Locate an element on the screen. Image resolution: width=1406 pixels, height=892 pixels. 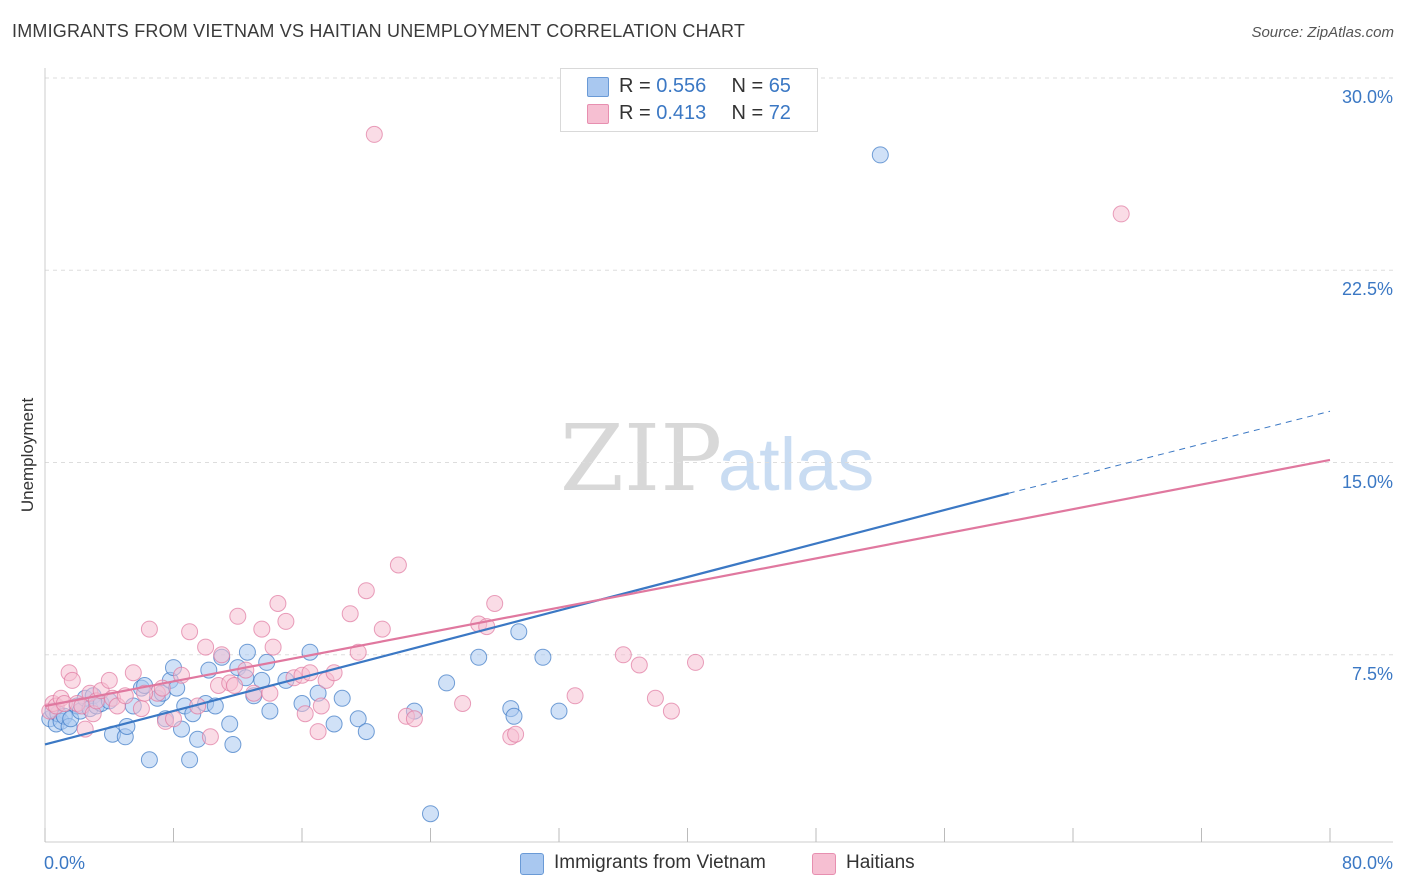
watermark-atlas: atlas is located at coordinates (796, 464).